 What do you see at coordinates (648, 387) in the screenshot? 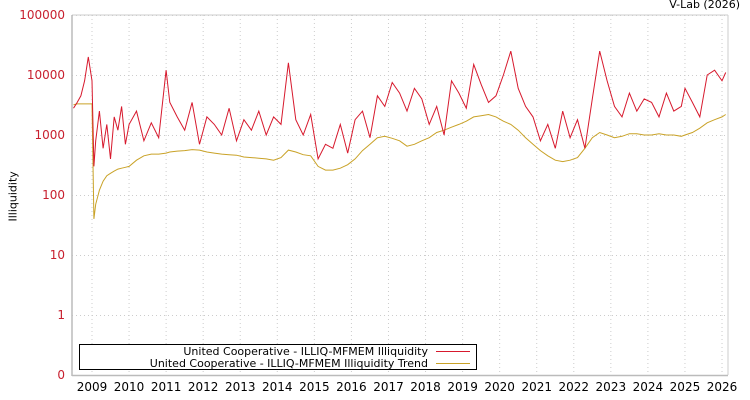
I see `x-tick-label: 2024` at bounding box center [648, 387].